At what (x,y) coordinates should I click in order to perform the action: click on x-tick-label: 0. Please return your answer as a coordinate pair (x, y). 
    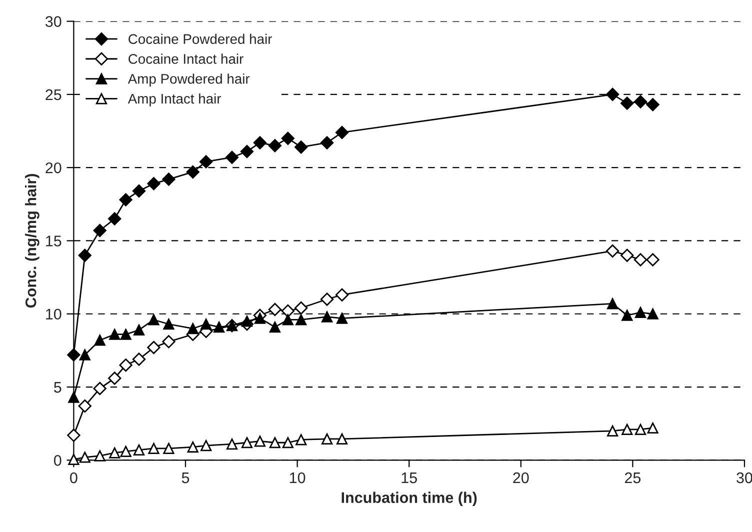
    Looking at the image, I should click on (74, 478).